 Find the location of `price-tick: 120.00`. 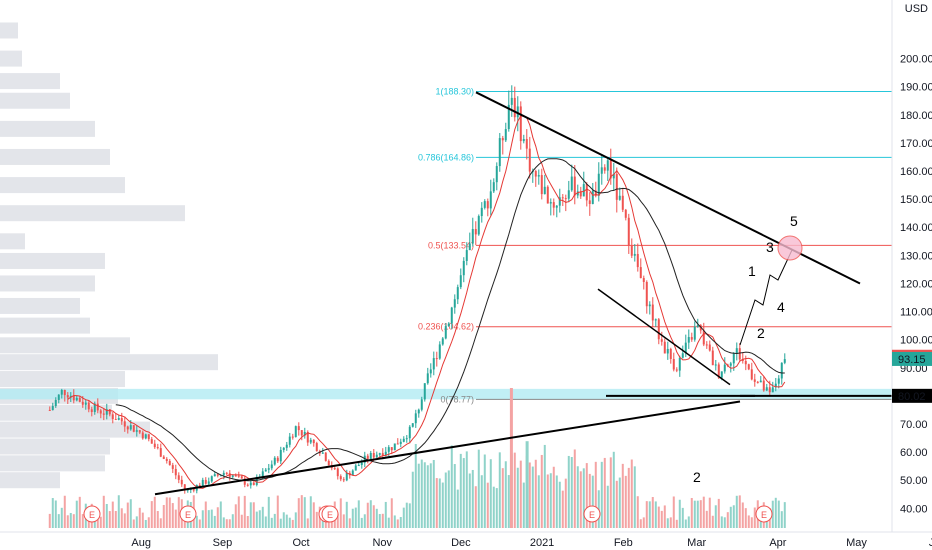

price-tick: 120.00 is located at coordinates (916, 284).